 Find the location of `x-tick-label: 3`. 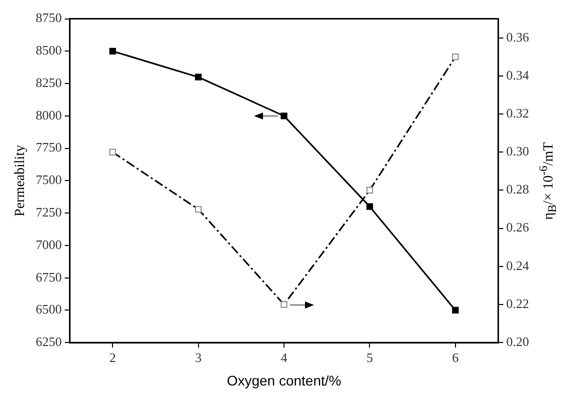

x-tick-label: 3 is located at coordinates (198, 357).